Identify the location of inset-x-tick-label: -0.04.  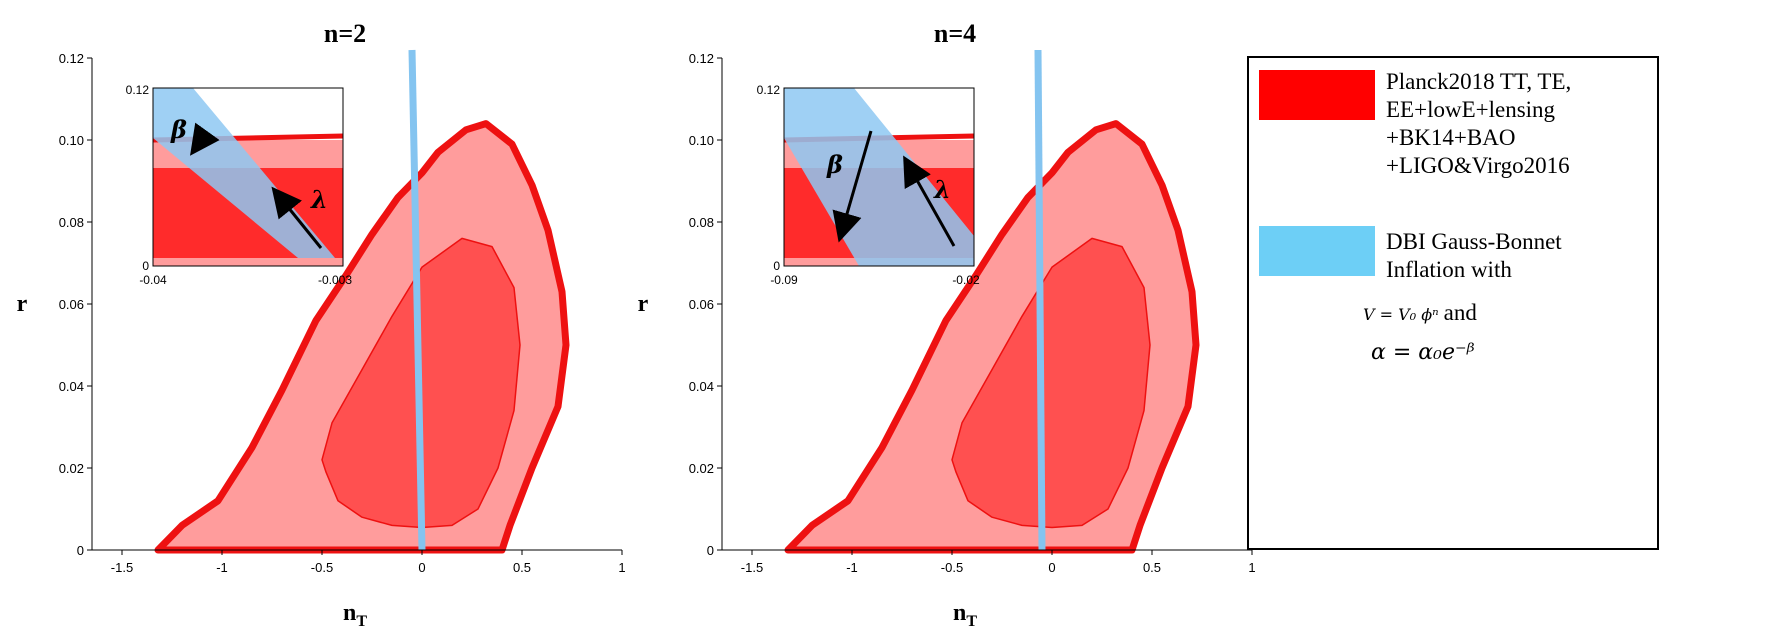
(153, 280).